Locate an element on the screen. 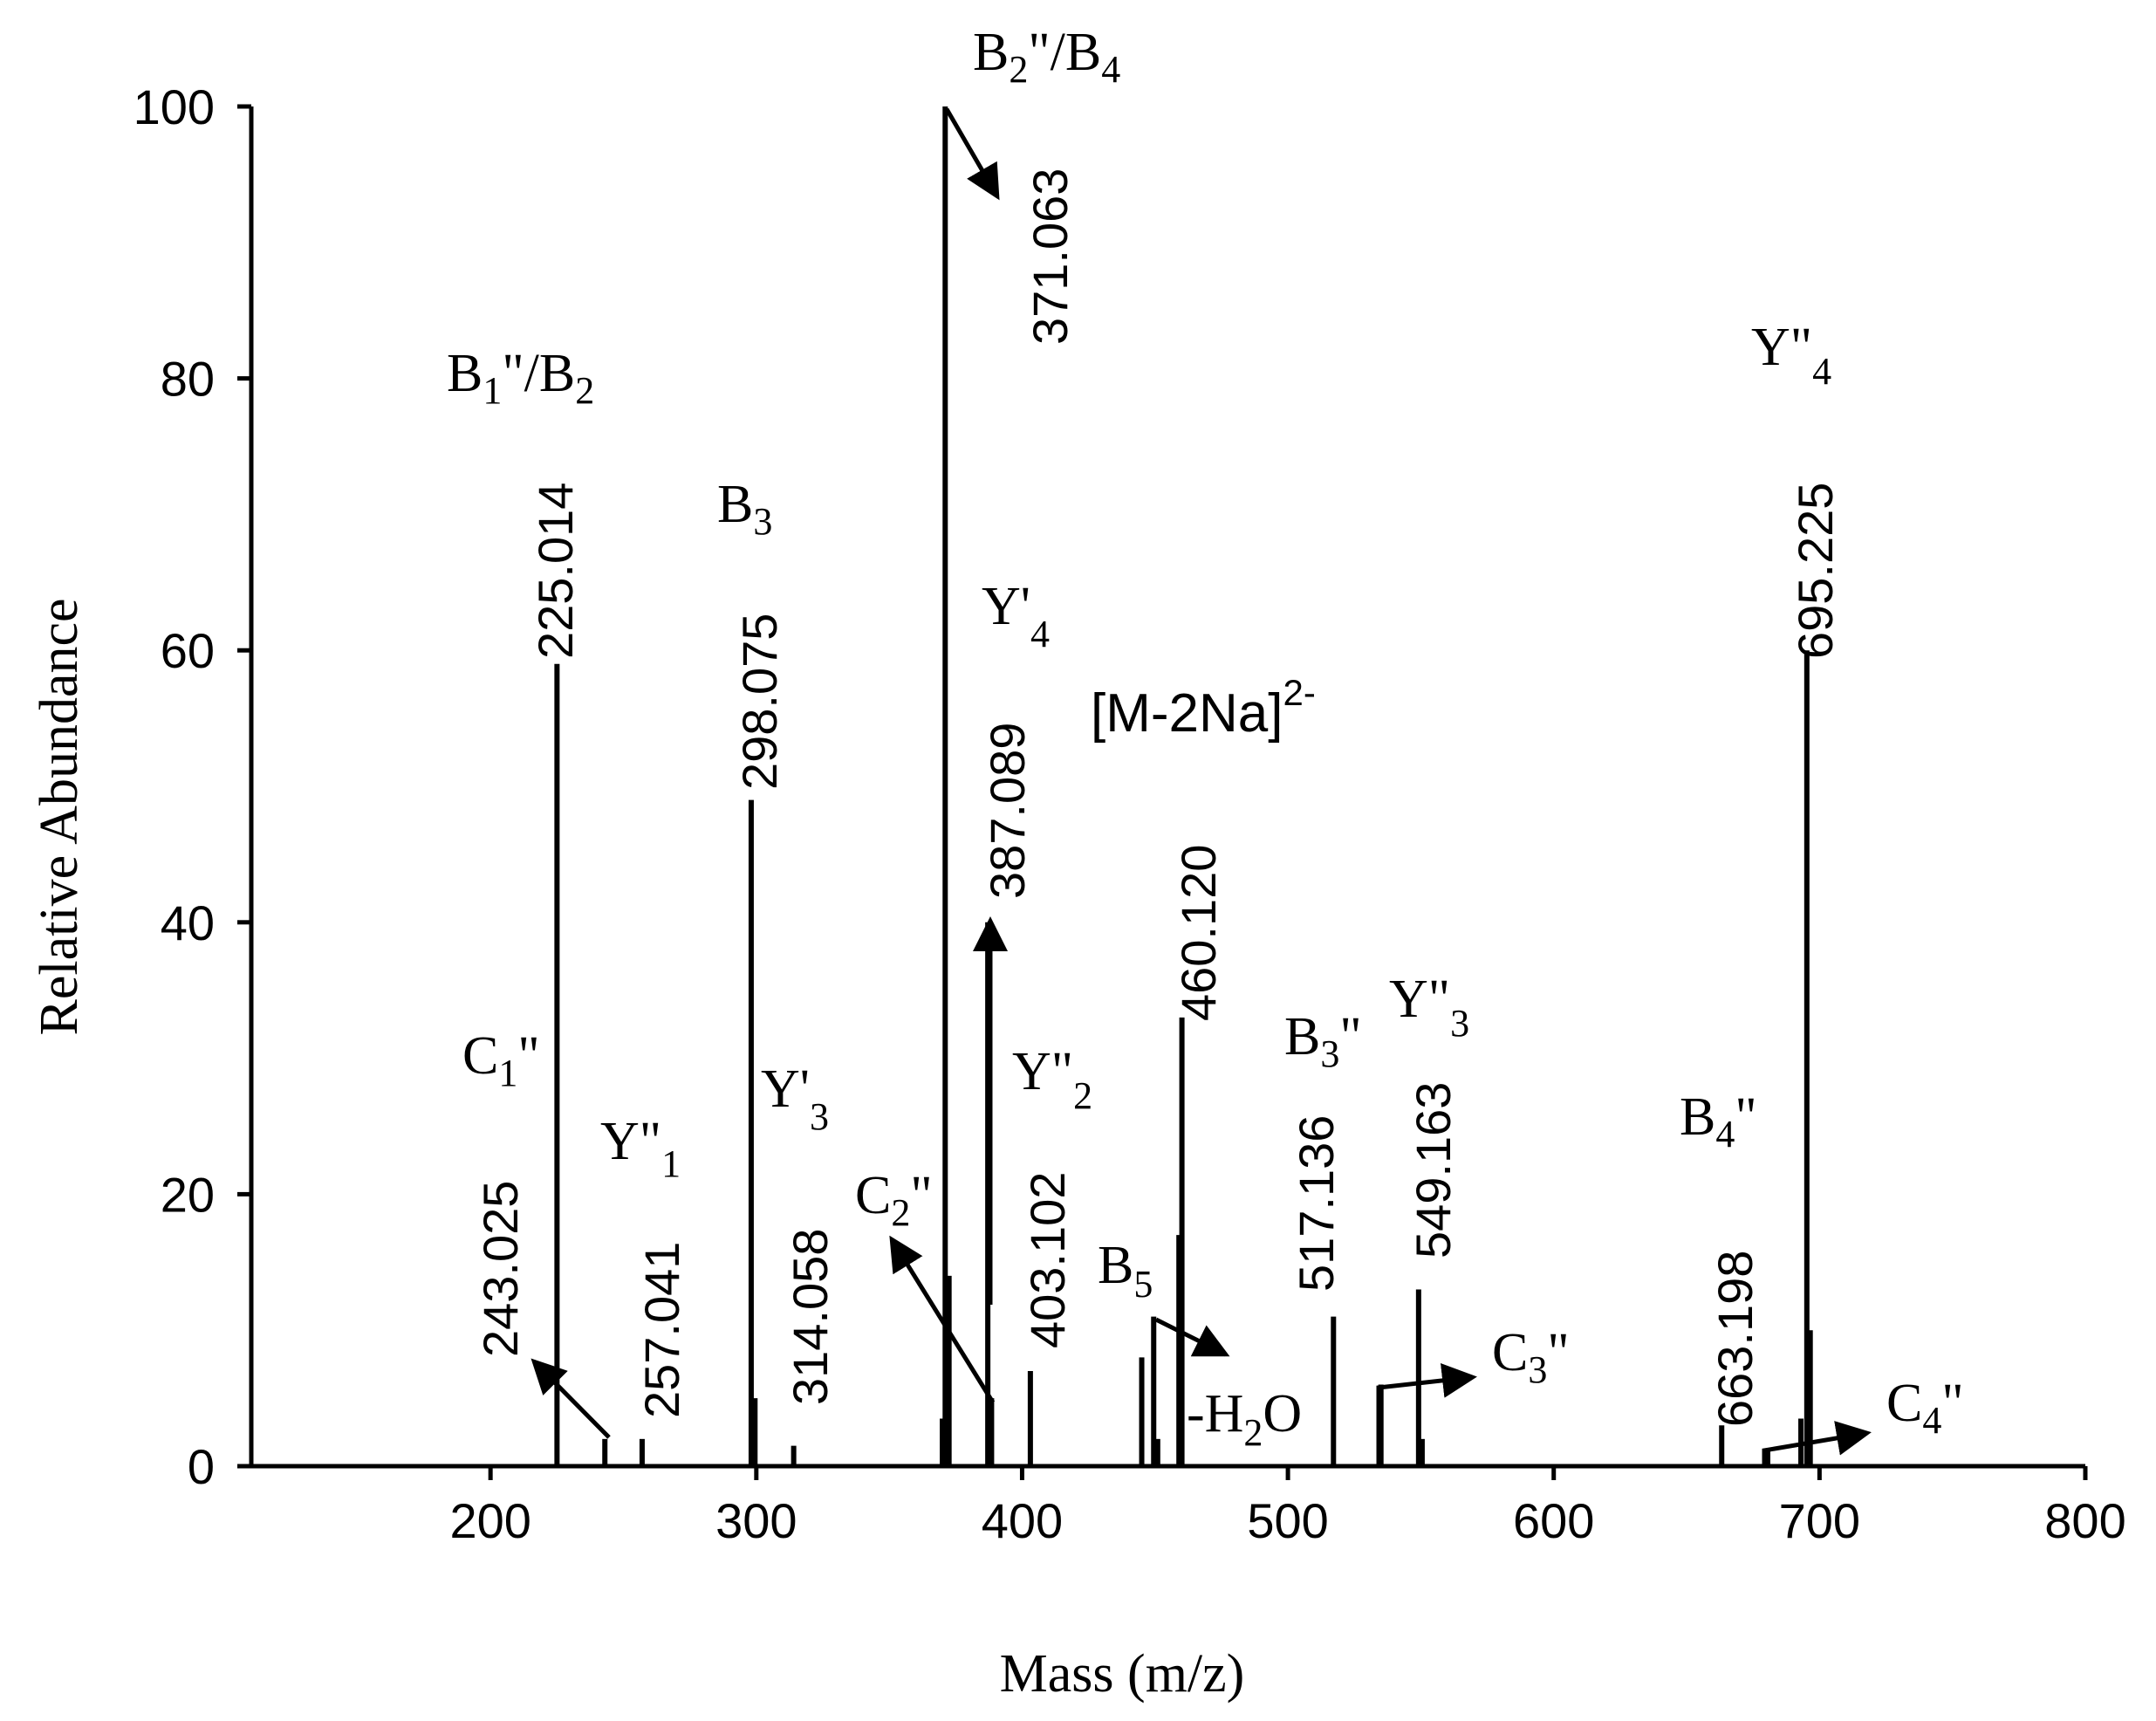  y-tick-label: 60 is located at coordinates (188, 650).